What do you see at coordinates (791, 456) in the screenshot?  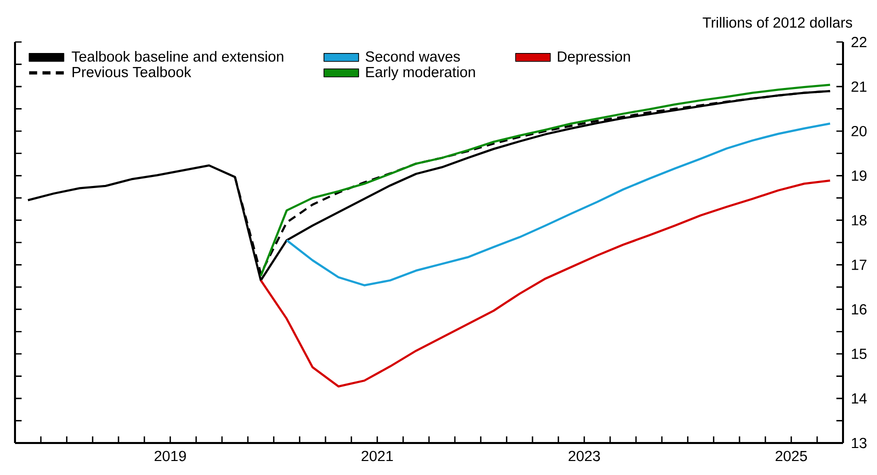 I see `x-tick-label: 2025` at bounding box center [791, 456].